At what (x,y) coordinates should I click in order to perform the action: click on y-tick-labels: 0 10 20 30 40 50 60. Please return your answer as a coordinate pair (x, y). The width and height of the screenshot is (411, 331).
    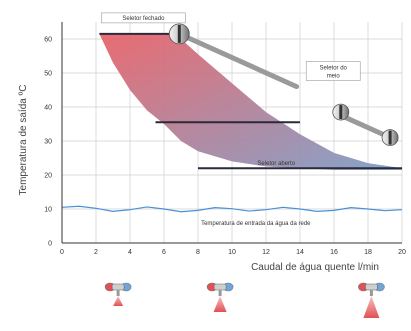
    Looking at the image, I should click on (48, 142).